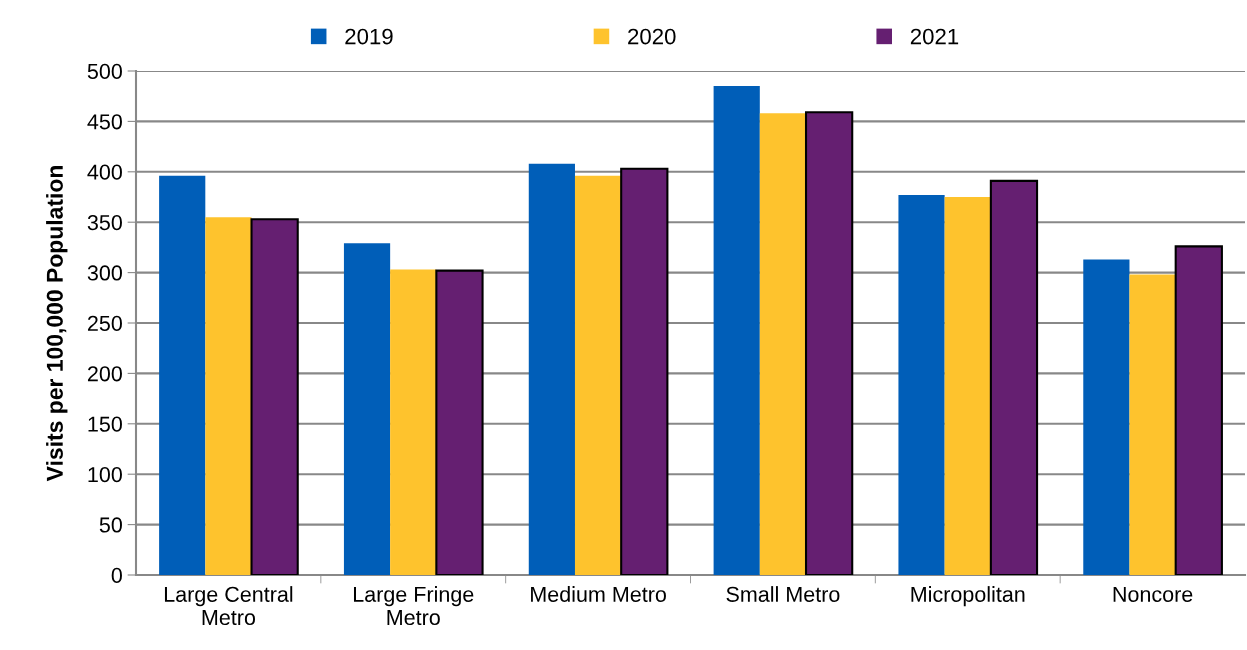  I want to click on y-tick-label: 300, so click(104, 273).